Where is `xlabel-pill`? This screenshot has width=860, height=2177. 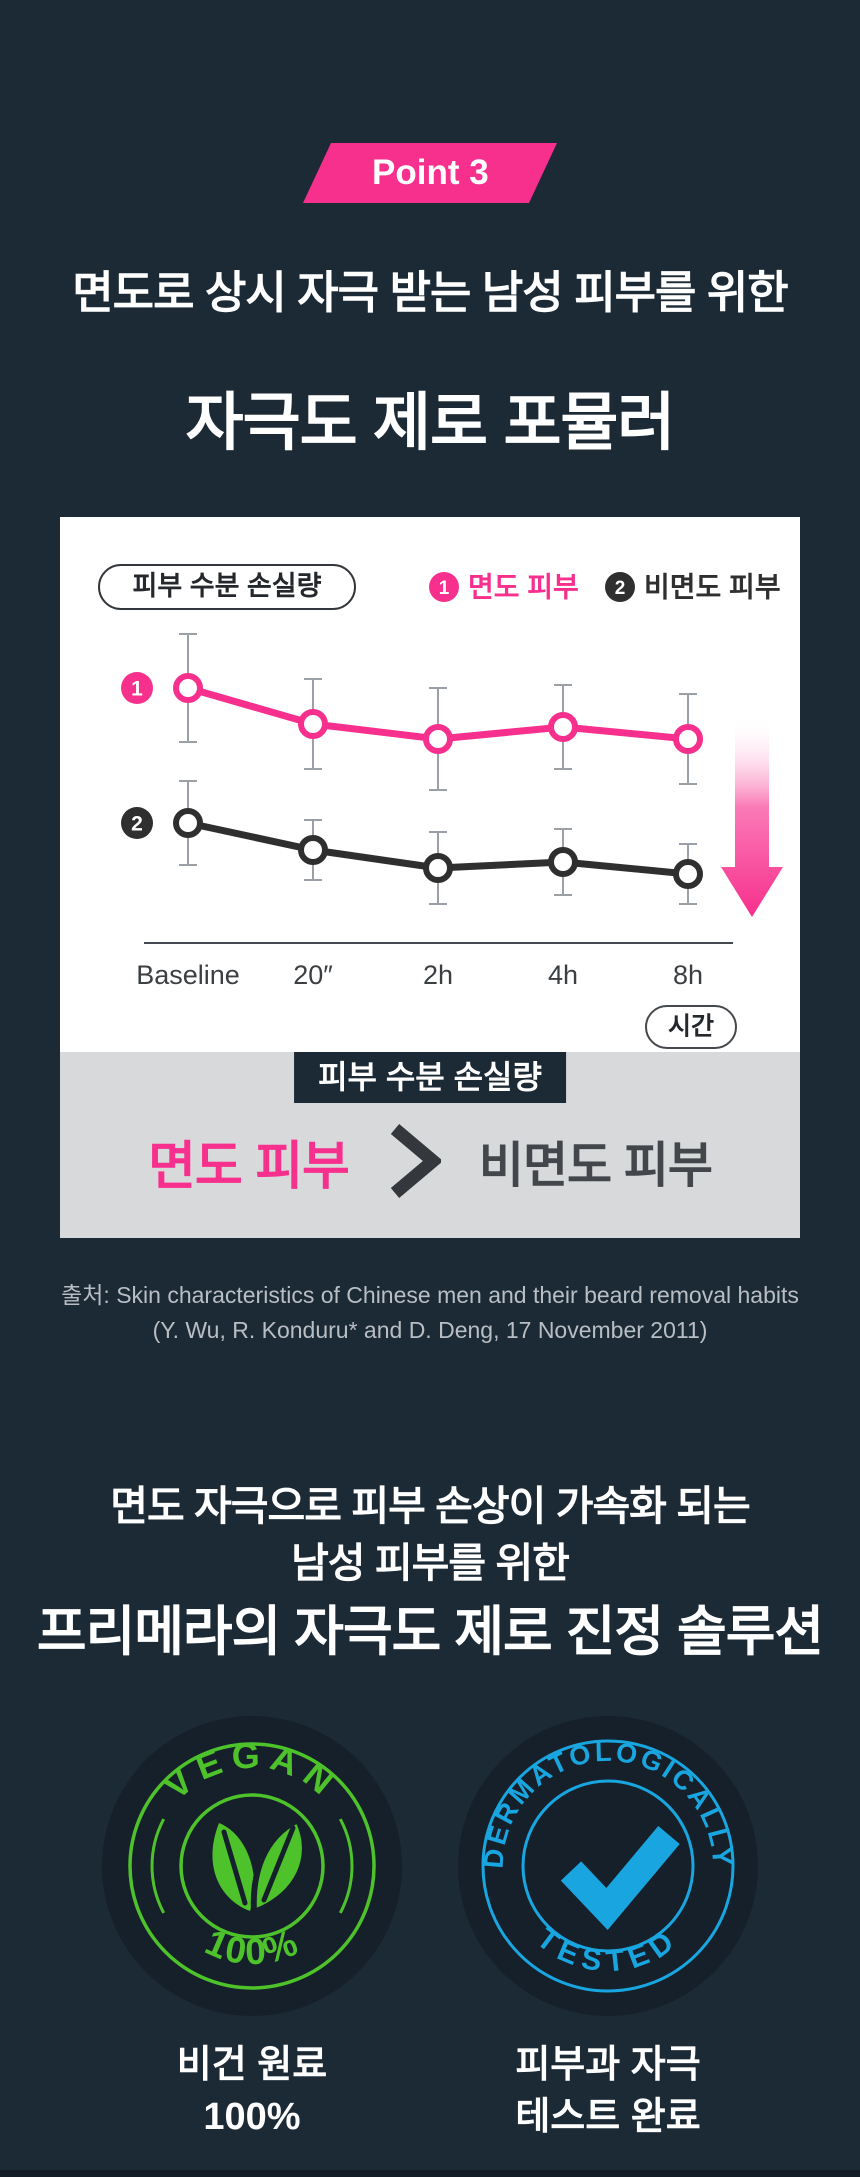
xlabel-pill is located at coordinates (691, 1027).